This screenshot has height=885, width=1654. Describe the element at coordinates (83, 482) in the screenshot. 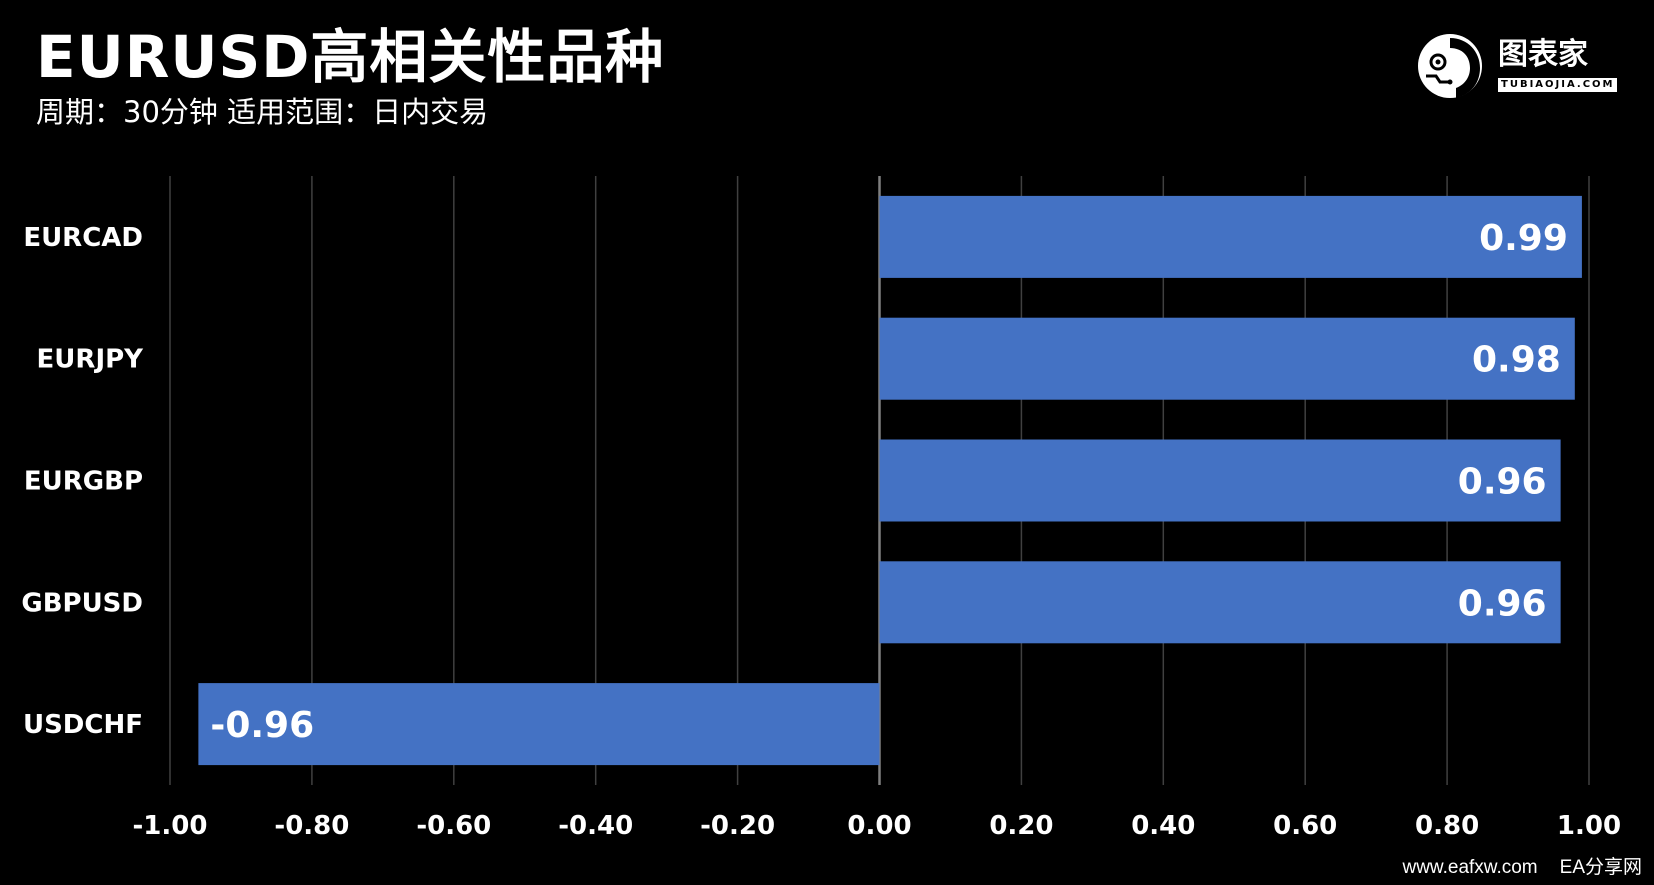

I see `category-label: EURGBP` at that location.